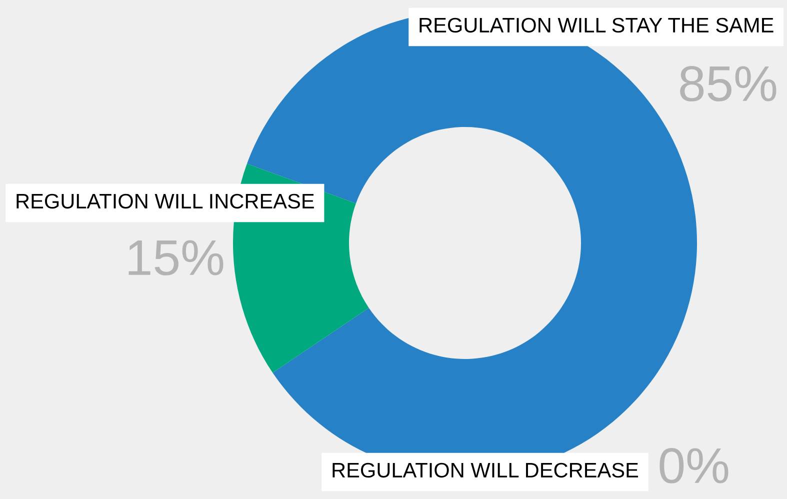 This screenshot has width=787, height=499. Describe the element at coordinates (694, 466) in the screenshot. I see `text: 0%` at that location.